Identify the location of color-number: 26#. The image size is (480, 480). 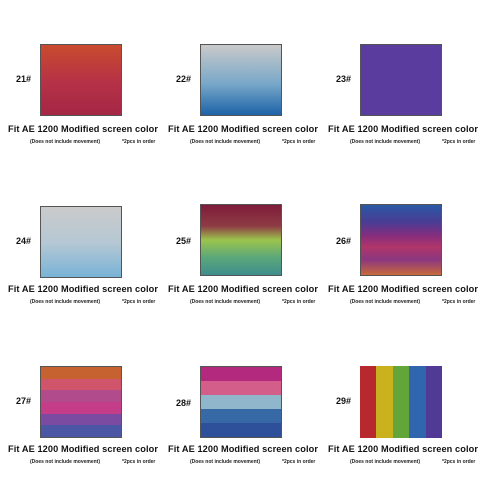
(344, 241).